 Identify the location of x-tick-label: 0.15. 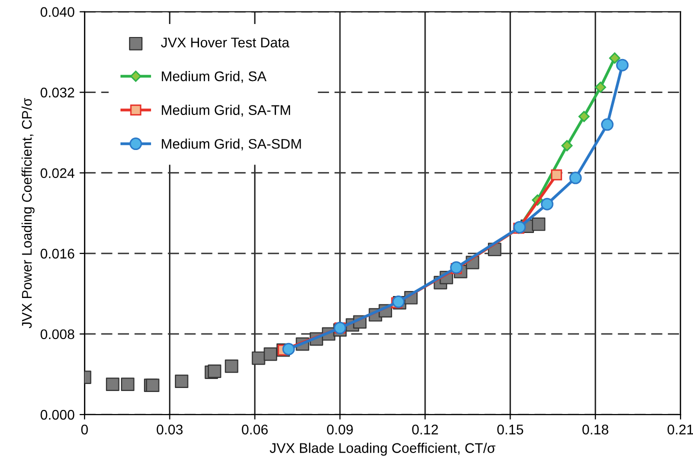
(510, 429).